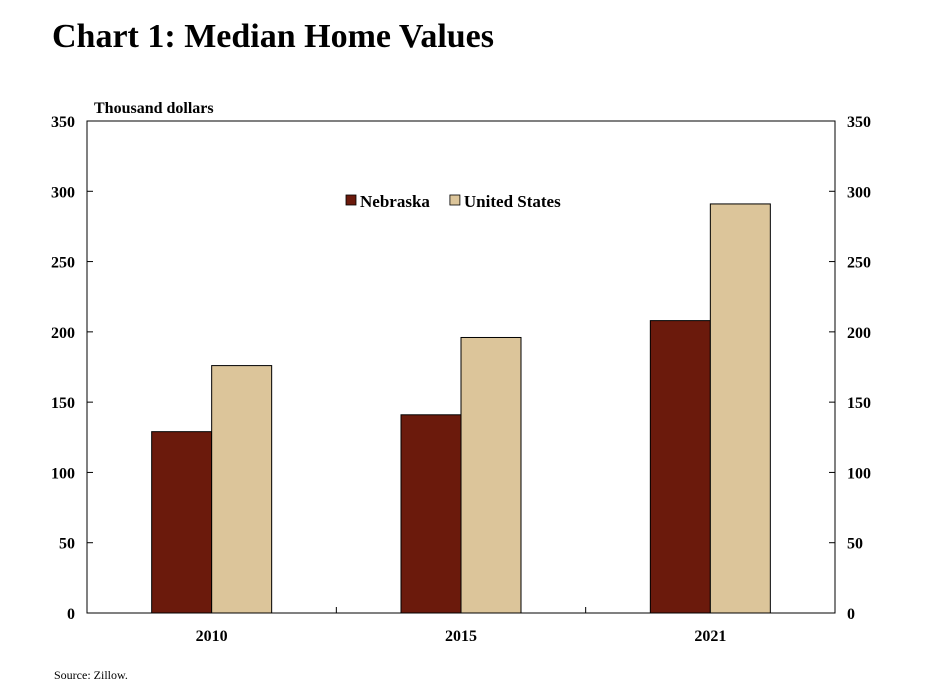 The image size is (925, 693). What do you see at coordinates (461, 636) in the screenshot?
I see `x-tick-label: 2015` at bounding box center [461, 636].